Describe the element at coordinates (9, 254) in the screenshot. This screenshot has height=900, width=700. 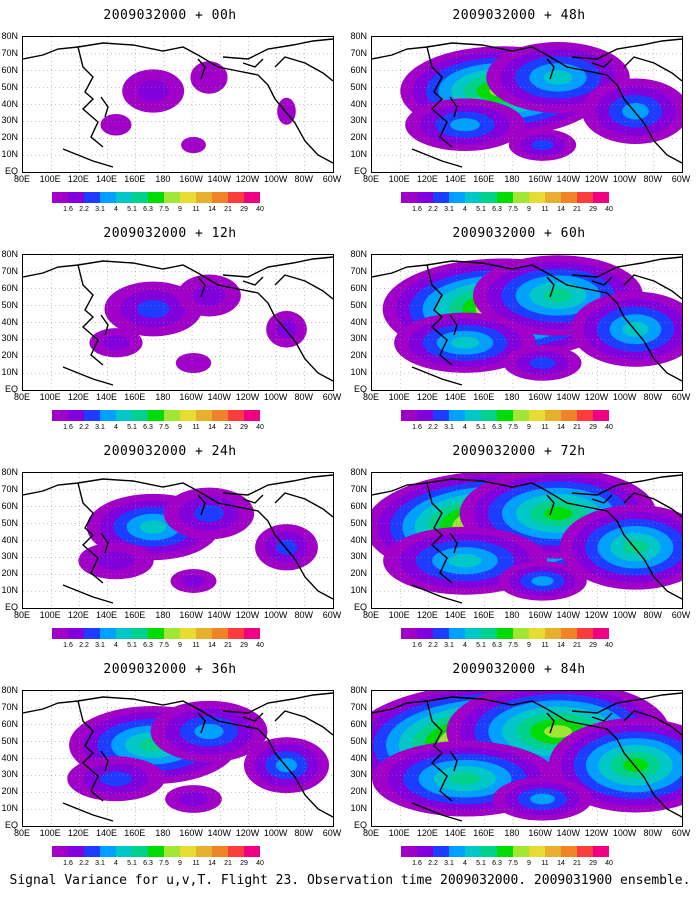
I see `y-tick-label: 80N` at that location.